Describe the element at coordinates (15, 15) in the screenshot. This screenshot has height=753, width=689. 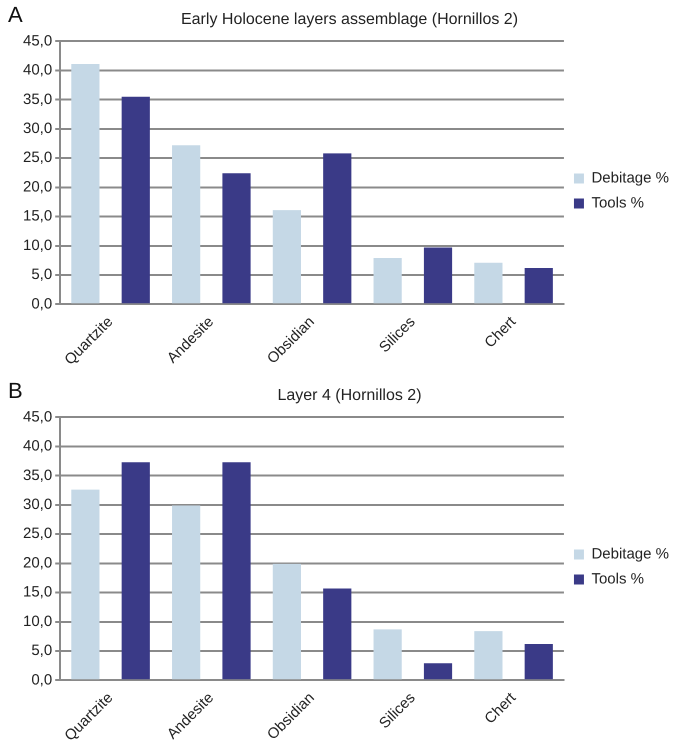
I see `text: A` at that location.